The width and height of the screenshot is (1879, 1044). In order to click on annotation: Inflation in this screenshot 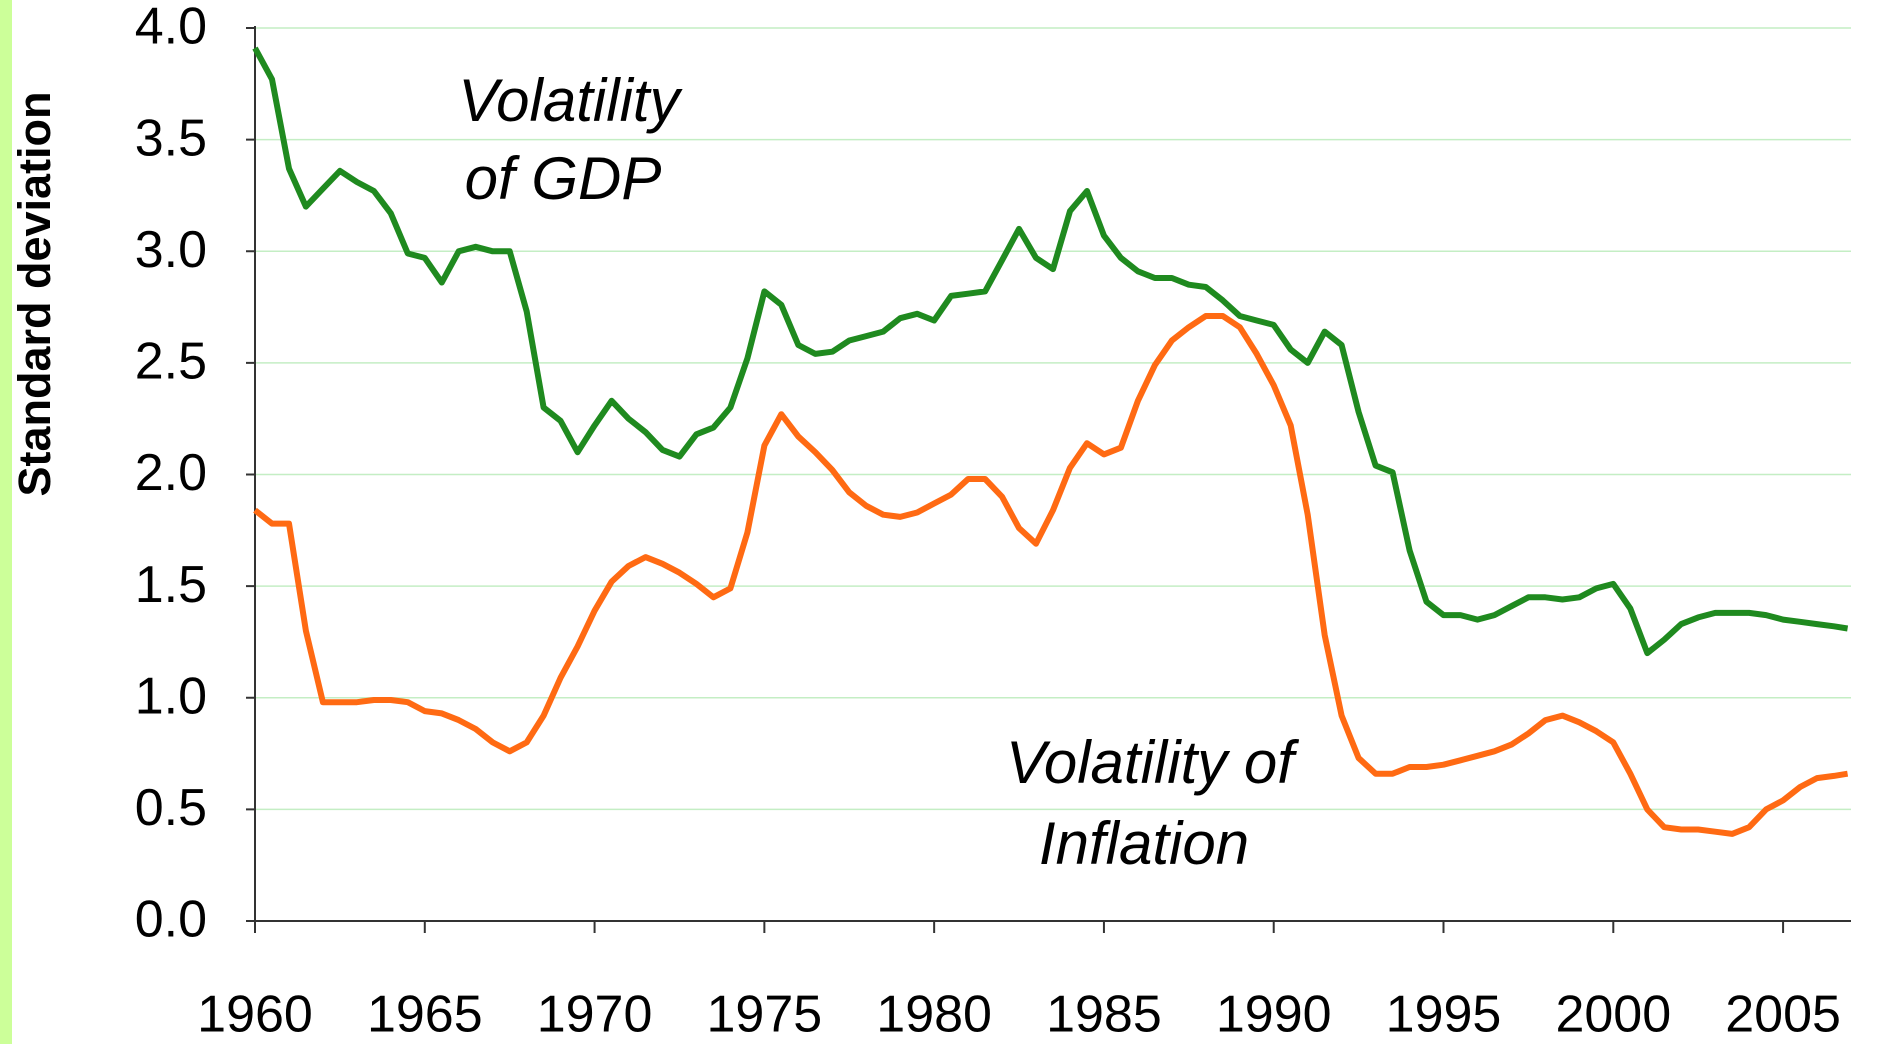, I will do `click(1144, 843)`.